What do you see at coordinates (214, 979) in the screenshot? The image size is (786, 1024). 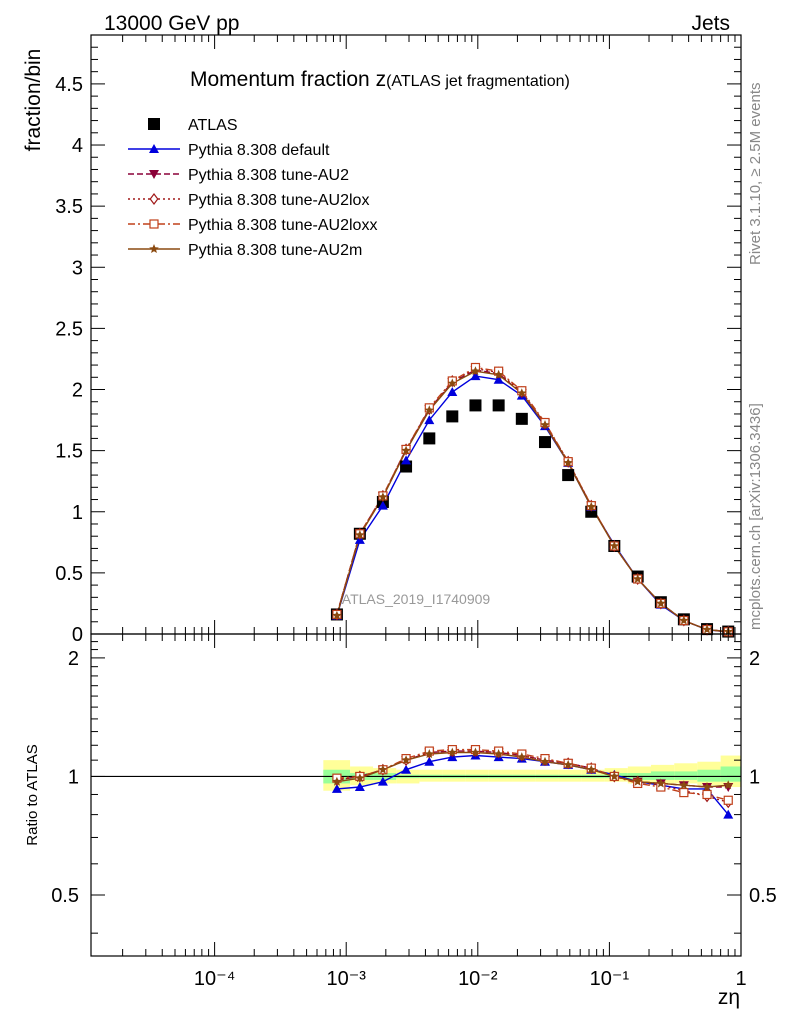 I see `x-tick-label: 10⁻⁴` at bounding box center [214, 979].